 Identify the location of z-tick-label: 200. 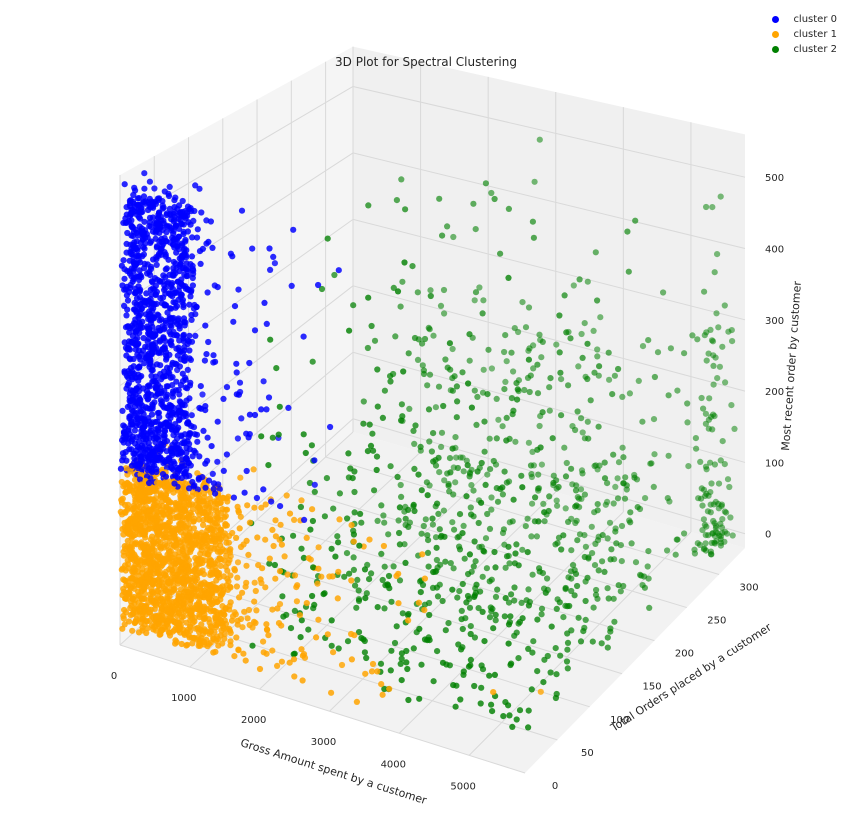
(774, 392).